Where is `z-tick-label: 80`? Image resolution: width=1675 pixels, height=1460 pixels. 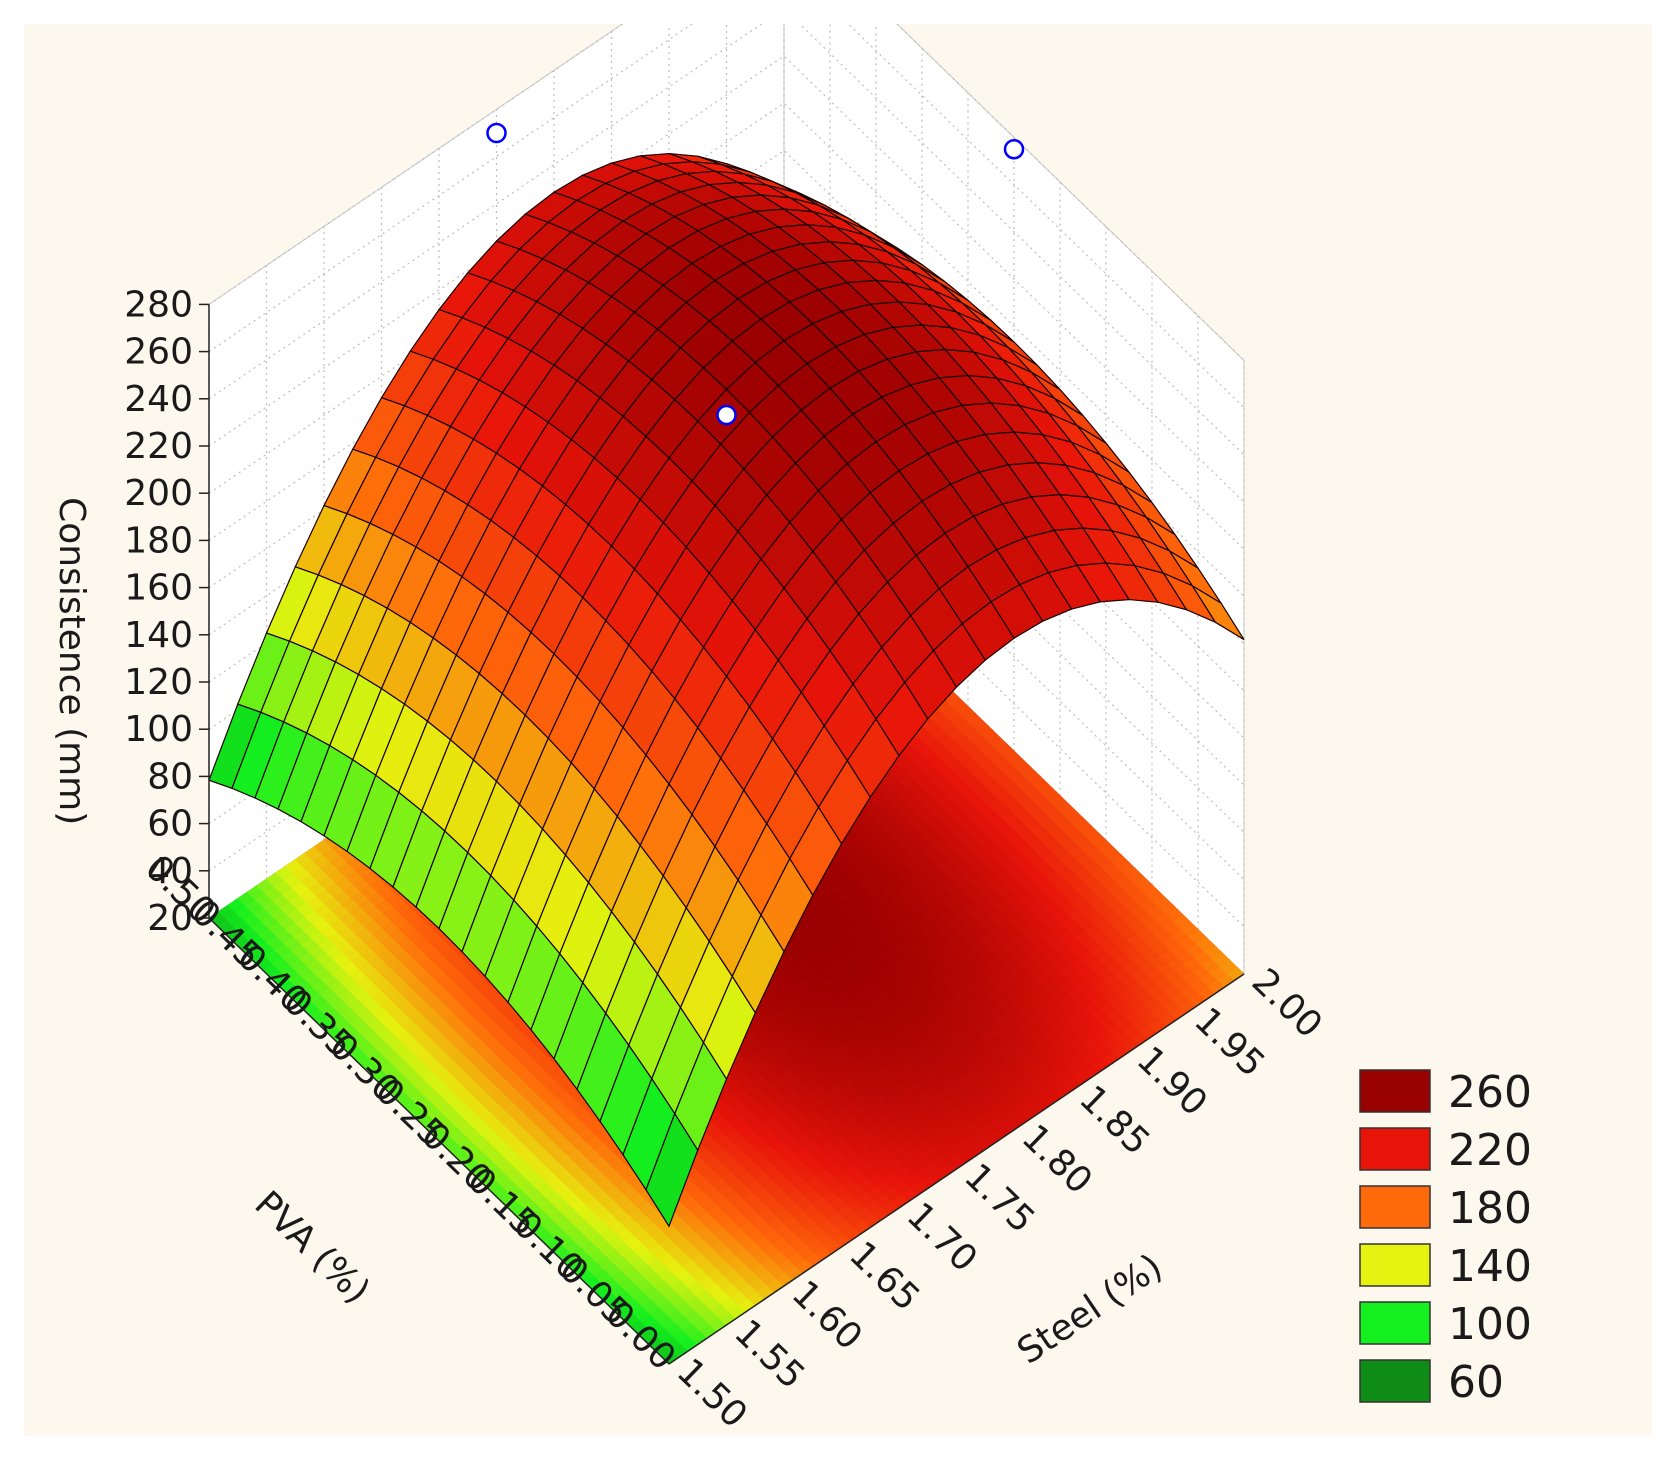
z-tick-label: 80 is located at coordinates (170, 776).